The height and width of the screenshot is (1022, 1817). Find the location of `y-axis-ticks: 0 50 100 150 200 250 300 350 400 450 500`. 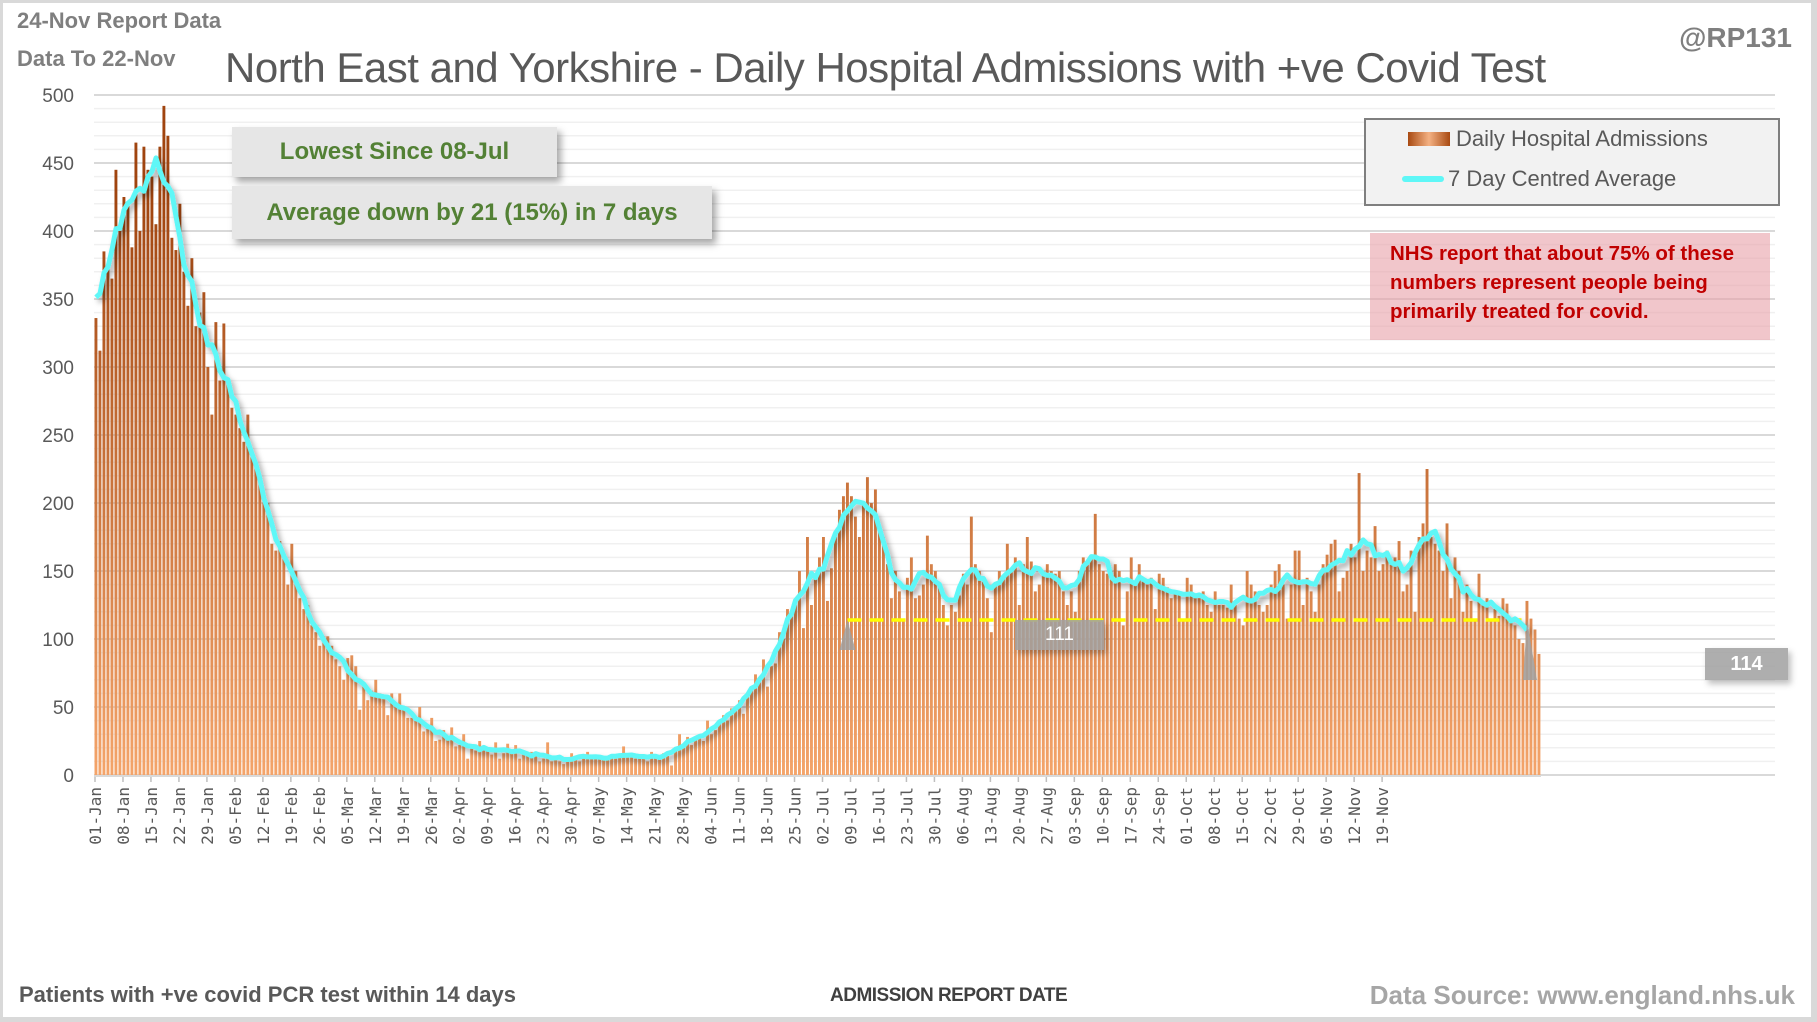

y-axis-ticks: 0 50 100 150 200 250 300 350 400 450 500 is located at coordinates (58, 436).